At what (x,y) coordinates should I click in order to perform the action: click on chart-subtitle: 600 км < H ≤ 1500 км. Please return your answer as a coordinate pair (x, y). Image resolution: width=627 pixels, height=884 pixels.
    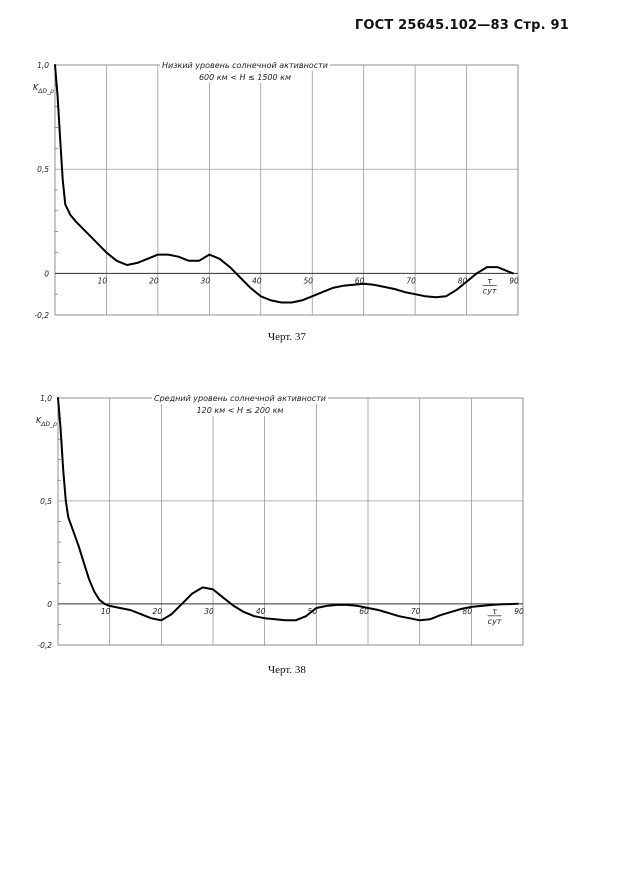
    Looking at the image, I should click on (245, 77).